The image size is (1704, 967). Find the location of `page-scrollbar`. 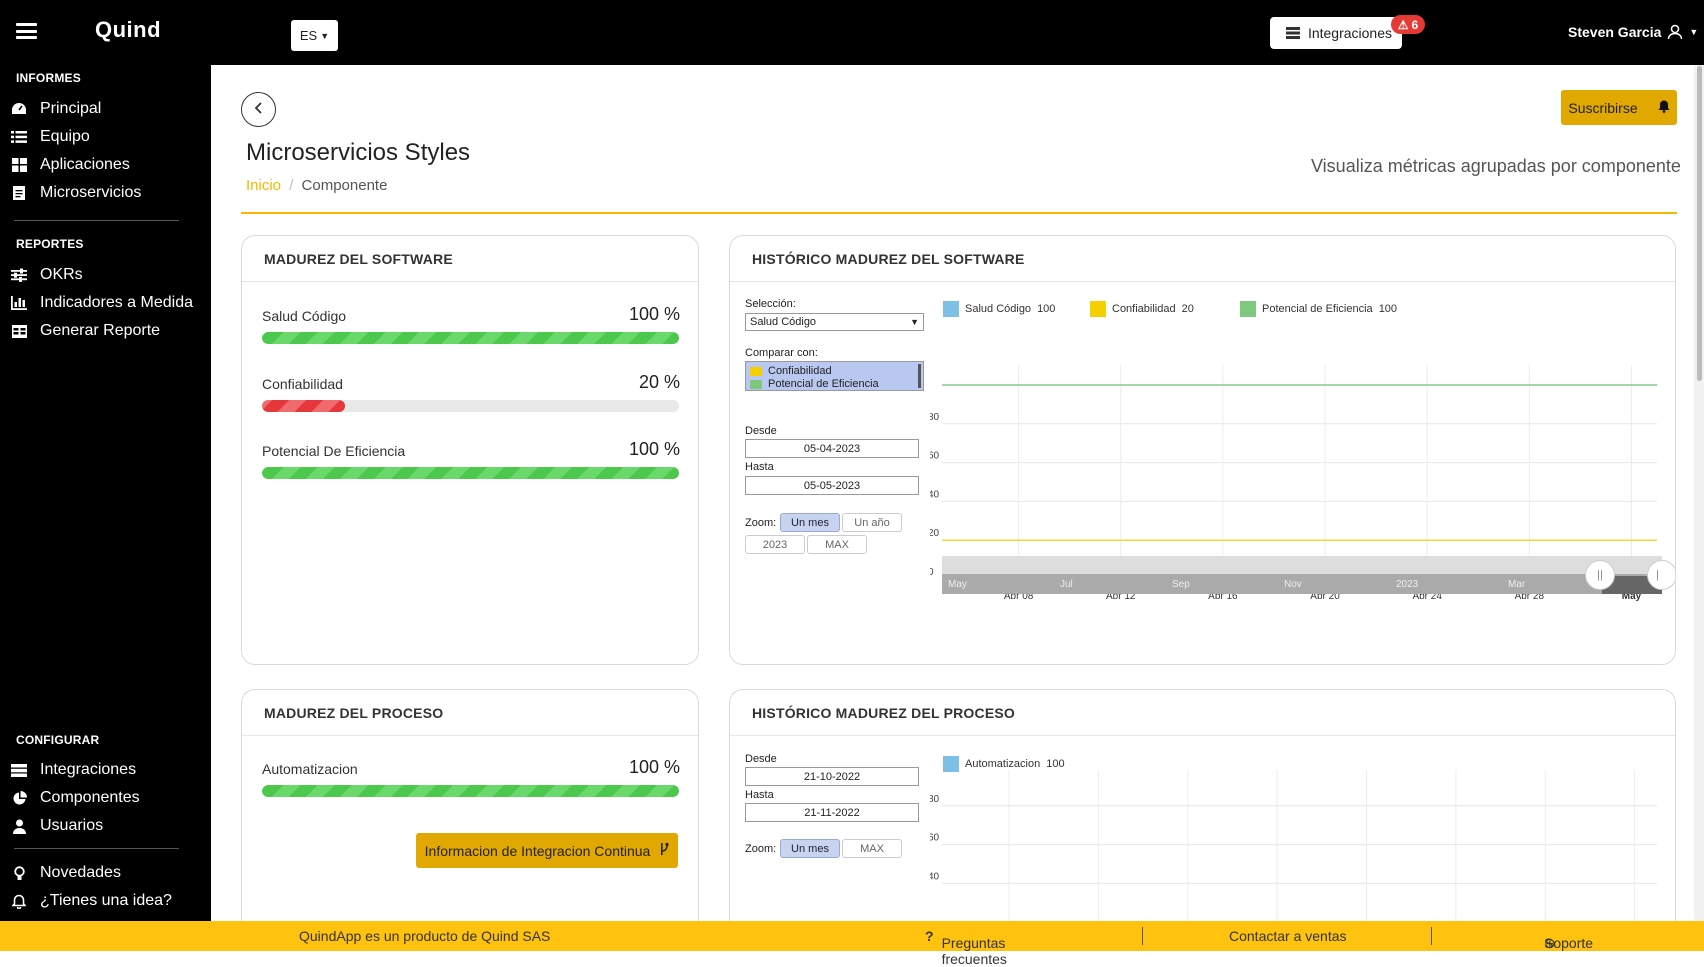

page-scrollbar is located at coordinates (1699, 493).